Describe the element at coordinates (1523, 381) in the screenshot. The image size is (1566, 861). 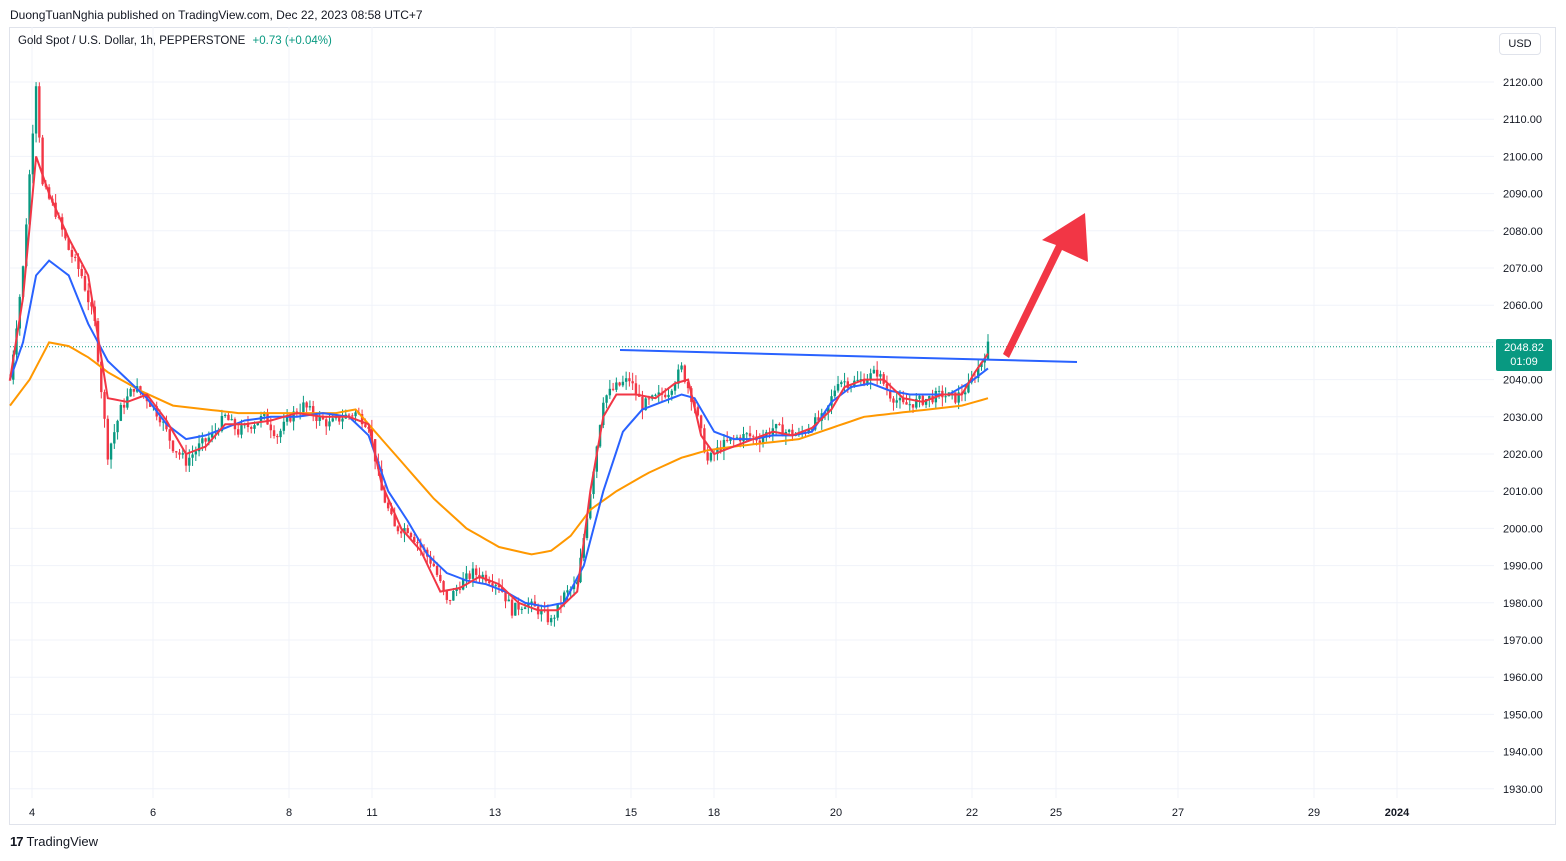
I see `y-tick-label: 2040.00` at that location.